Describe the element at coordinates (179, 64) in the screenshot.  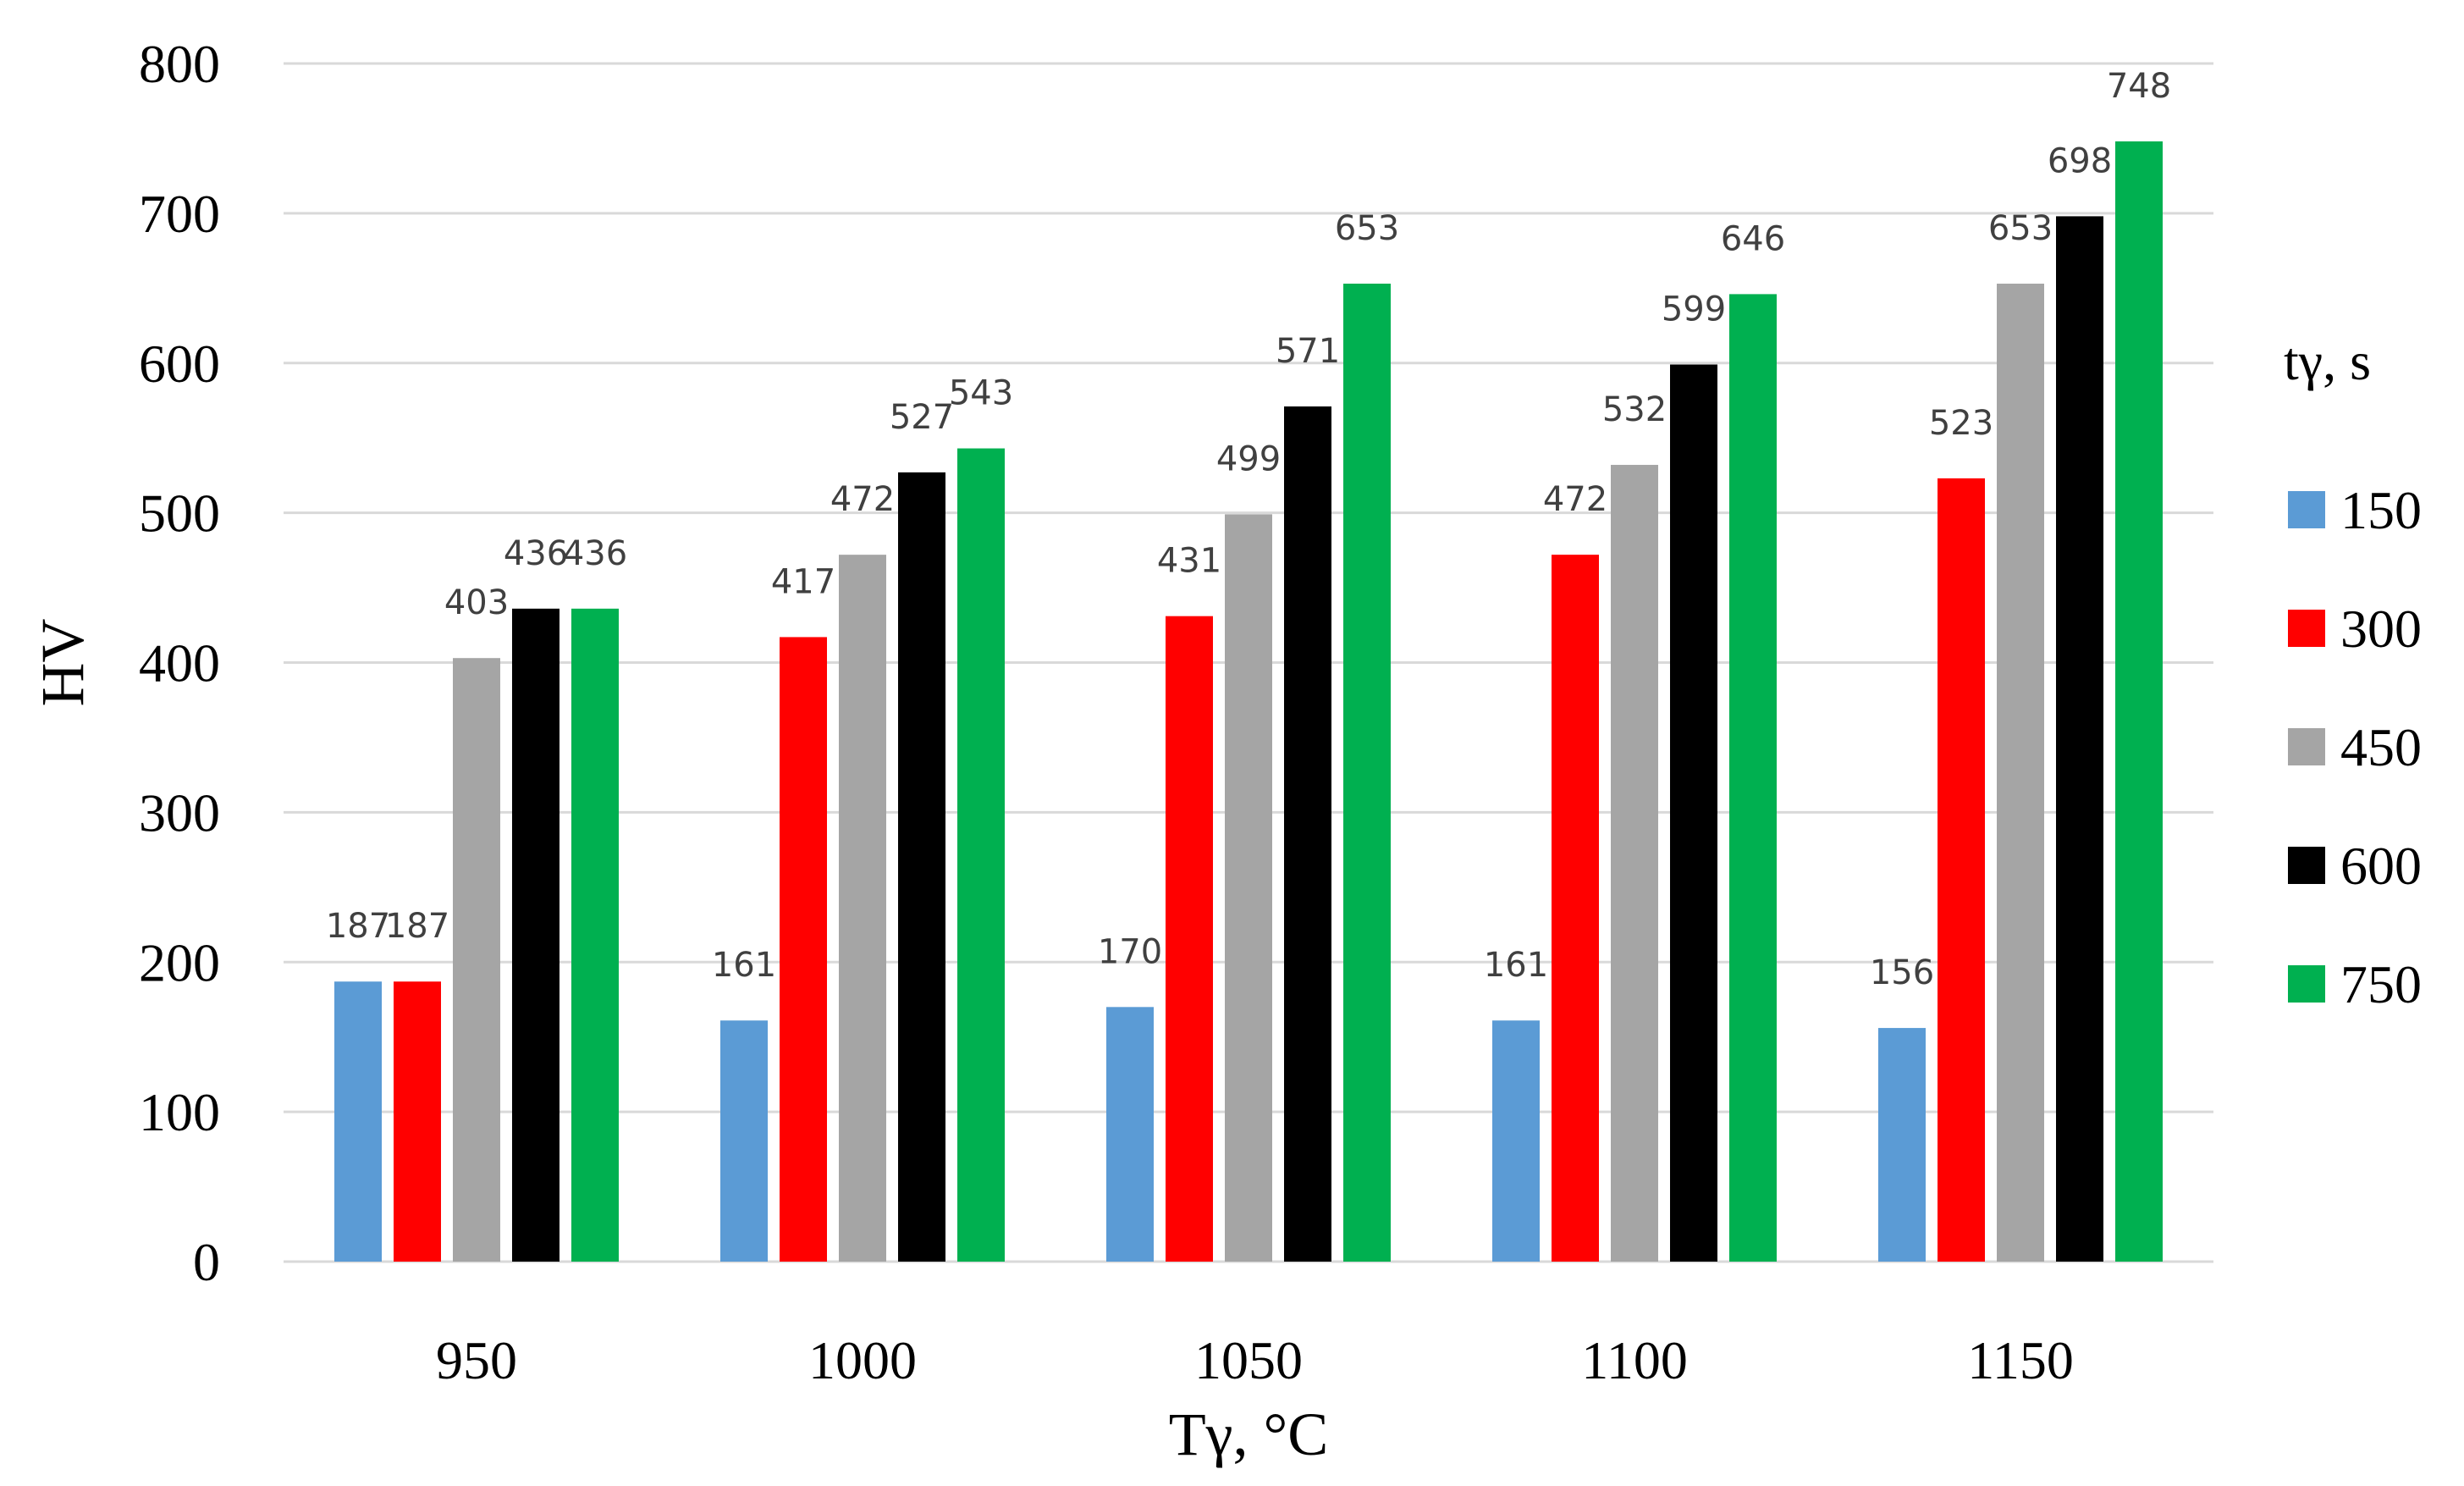
I see `y-tick-label: 800` at that location.